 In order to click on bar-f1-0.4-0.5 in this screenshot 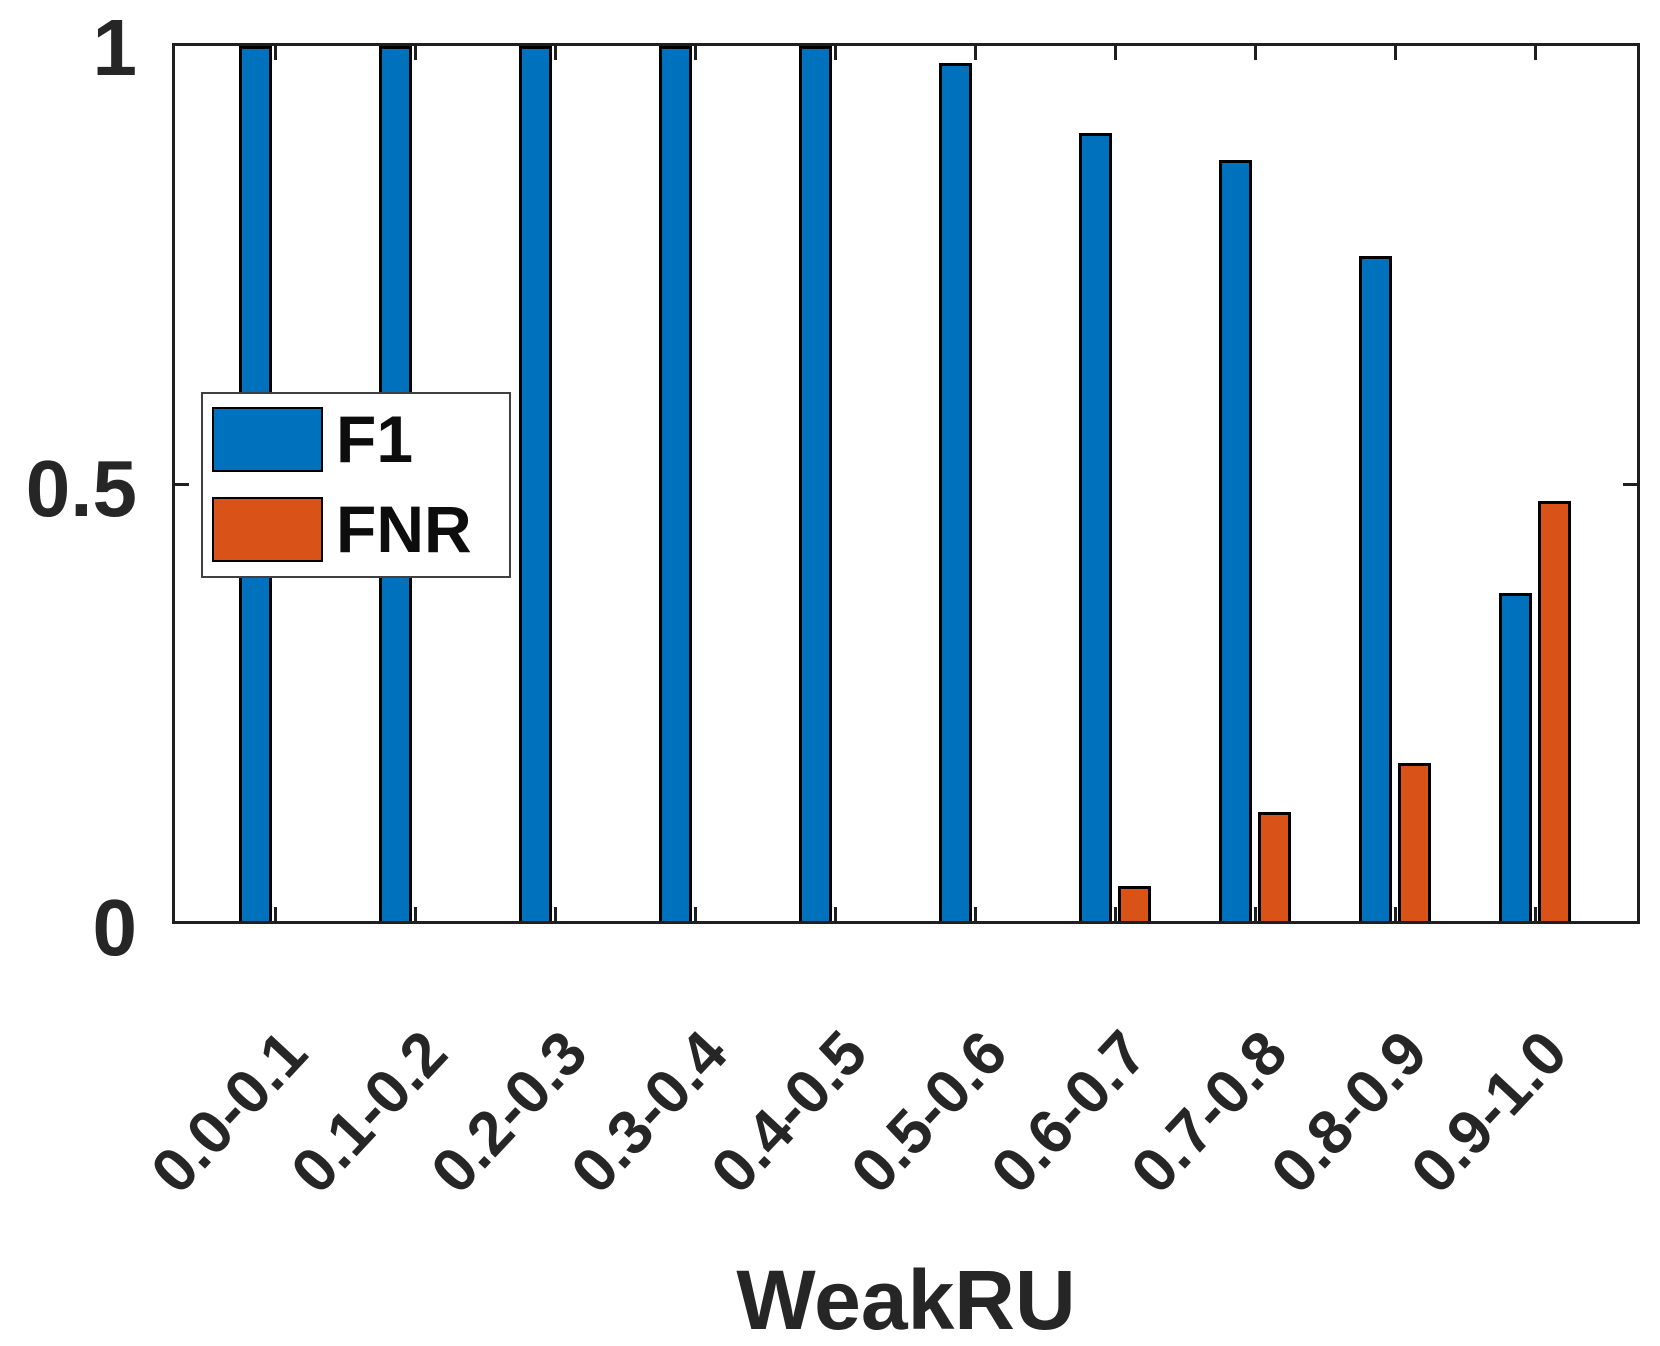, I will do `click(815, 483)`.